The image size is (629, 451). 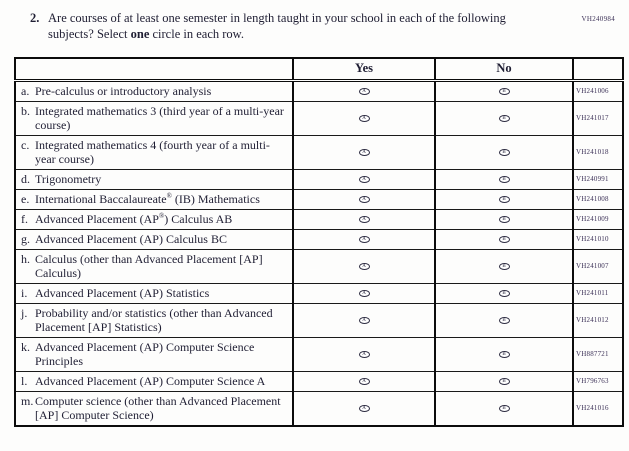 What do you see at coordinates (35, 18) in the screenshot?
I see `question-number: 2.` at bounding box center [35, 18].